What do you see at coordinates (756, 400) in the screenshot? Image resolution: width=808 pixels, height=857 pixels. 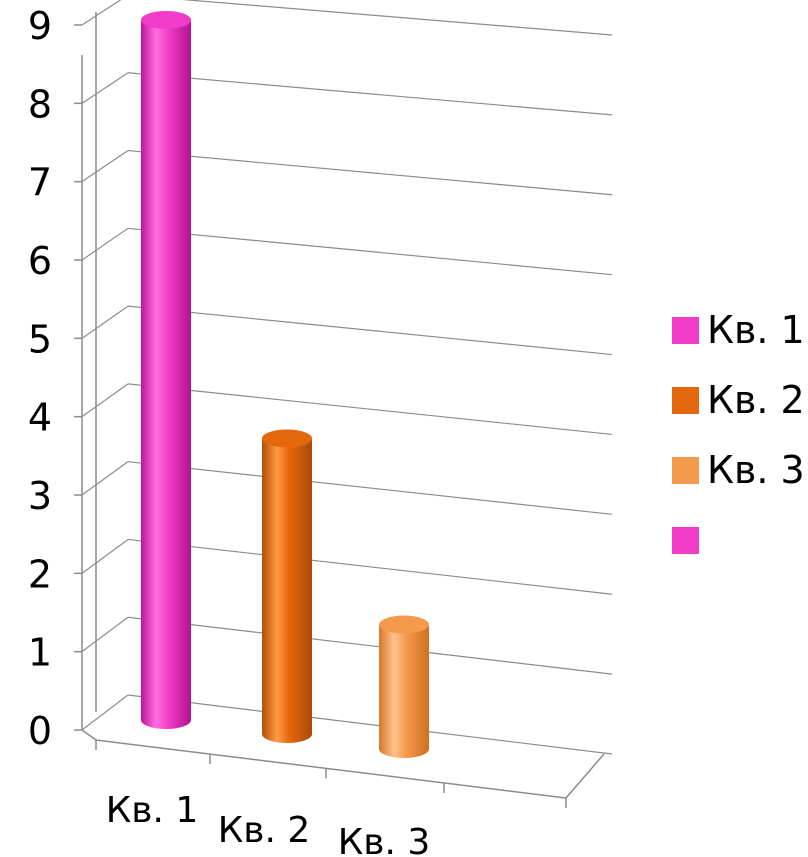 I see `legend-label: Кв. 2` at bounding box center [756, 400].